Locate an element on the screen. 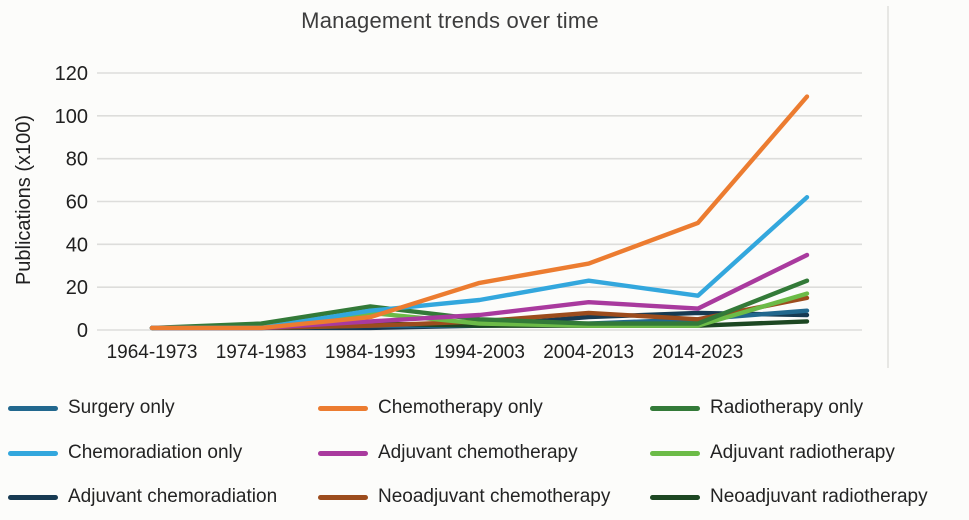 Image resolution: width=969 pixels, height=520 pixels. legend-label: Adjuvant radiotherapy is located at coordinates (802, 452).